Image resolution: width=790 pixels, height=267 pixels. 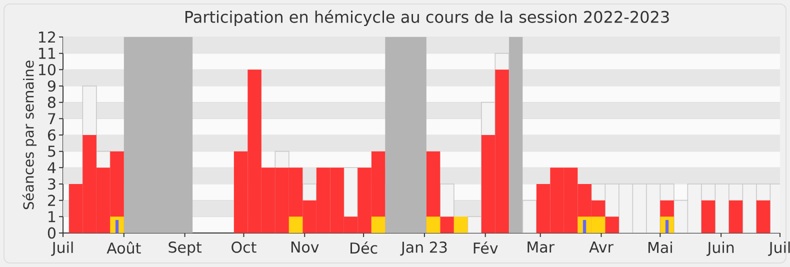 What do you see at coordinates (427, 18) in the screenshot?
I see `chart-title: Participation en hémicycle au cours de la session 2022-2023` at bounding box center [427, 18].